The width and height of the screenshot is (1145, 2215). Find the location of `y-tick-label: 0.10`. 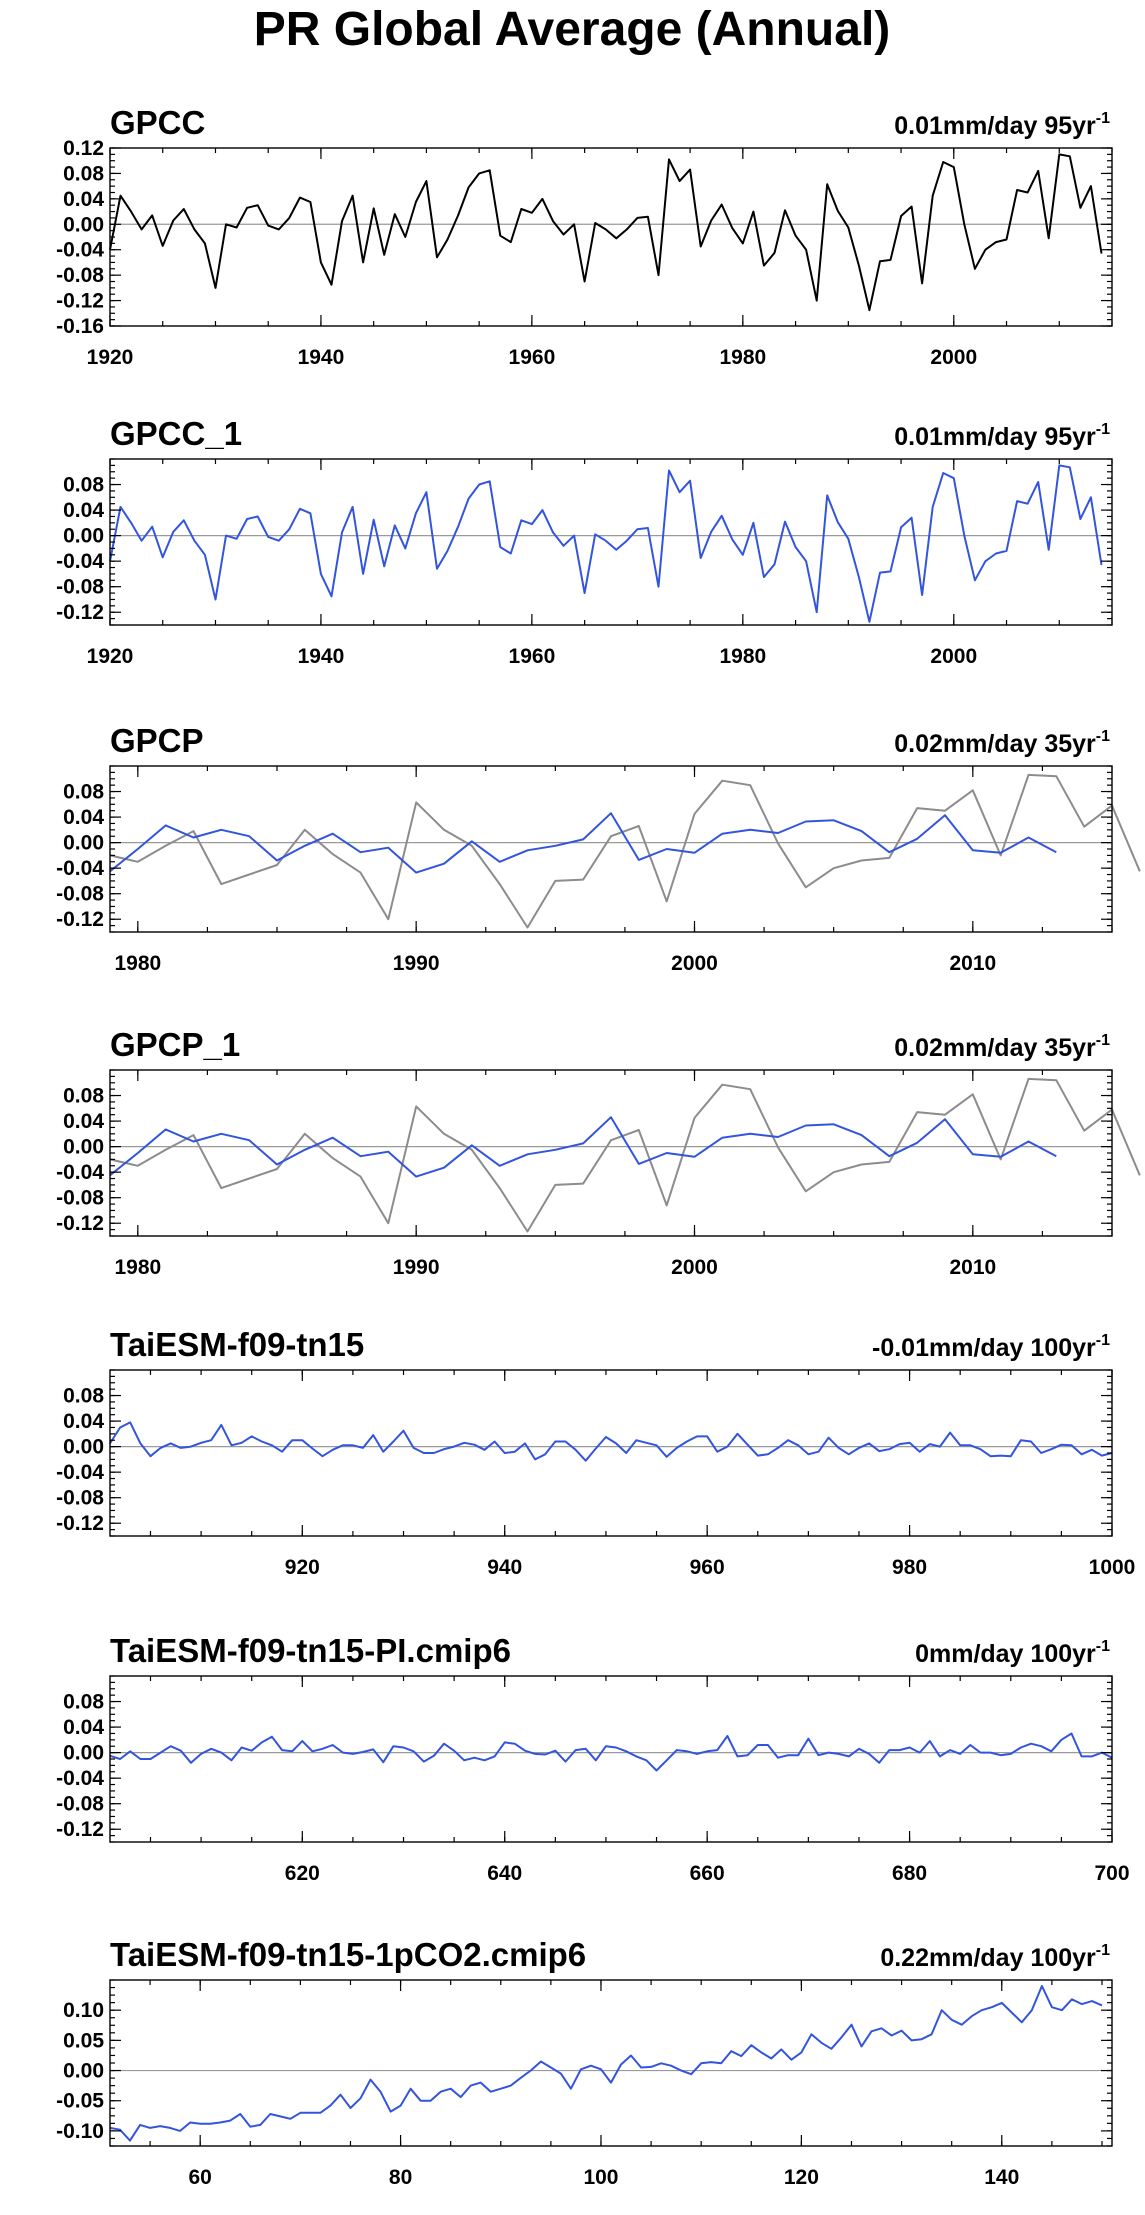

y-tick-label: 0.10 is located at coordinates (83, 2010).